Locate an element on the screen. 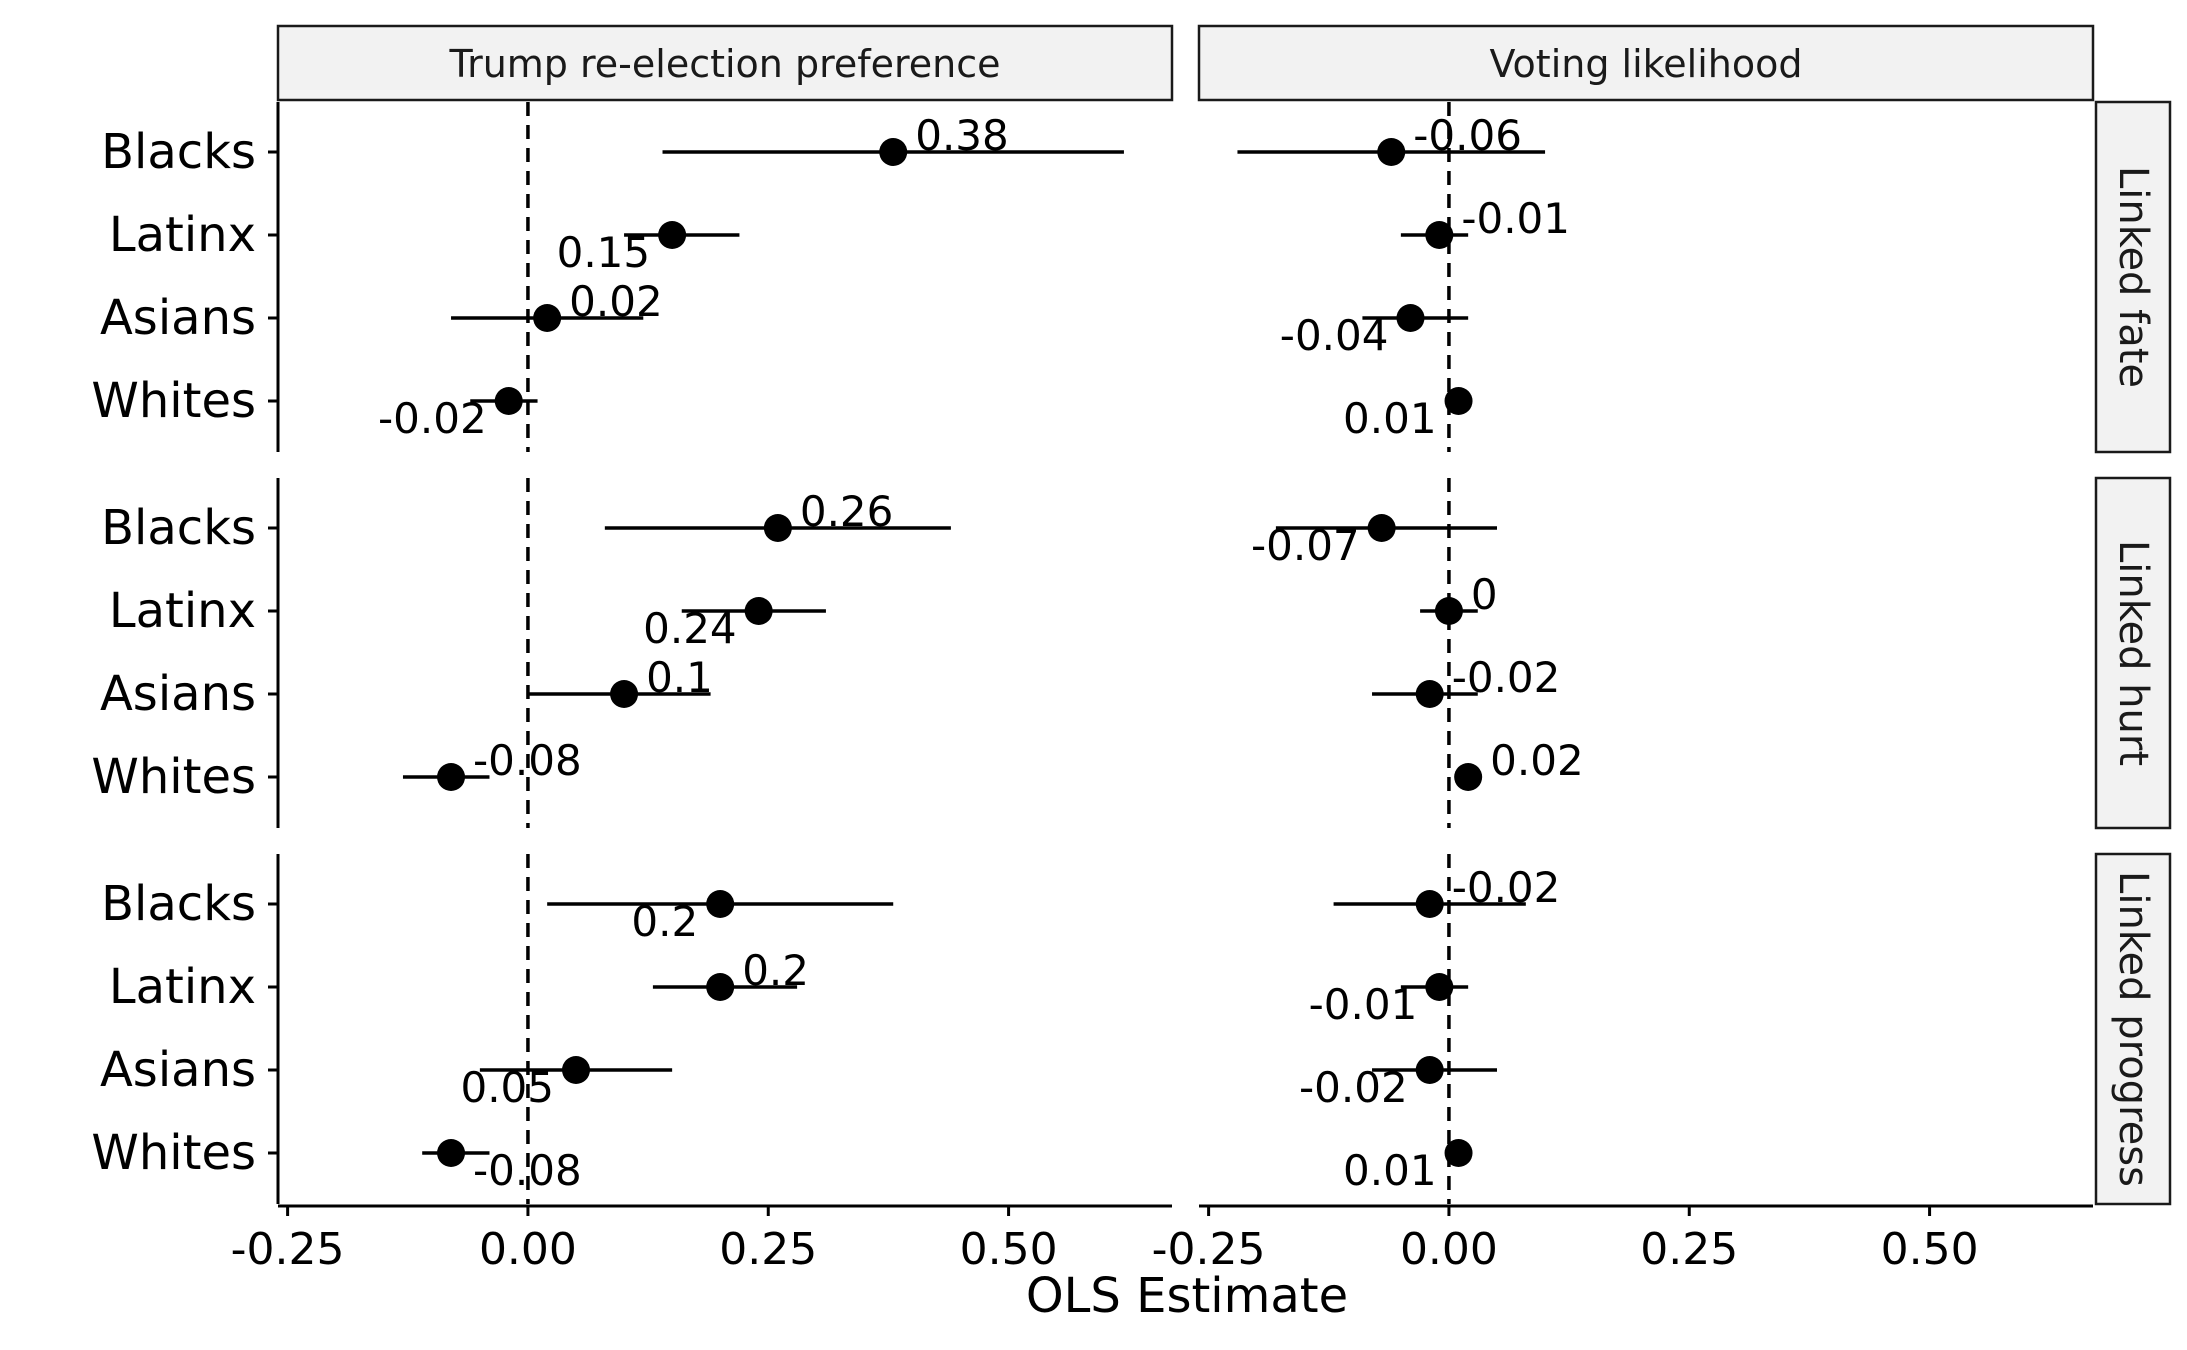 This screenshot has width=2187, height=1350. facet-strip-row-label: Linked progress is located at coordinates (2133, 1029).